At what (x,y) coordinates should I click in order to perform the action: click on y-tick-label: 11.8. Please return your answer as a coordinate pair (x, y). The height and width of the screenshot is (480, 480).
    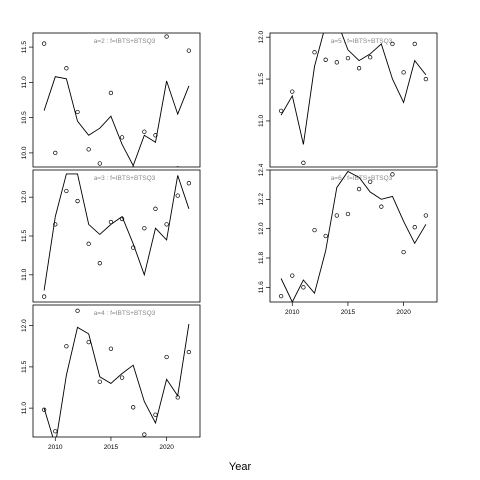
    Looking at the image, I should click on (261, 258).